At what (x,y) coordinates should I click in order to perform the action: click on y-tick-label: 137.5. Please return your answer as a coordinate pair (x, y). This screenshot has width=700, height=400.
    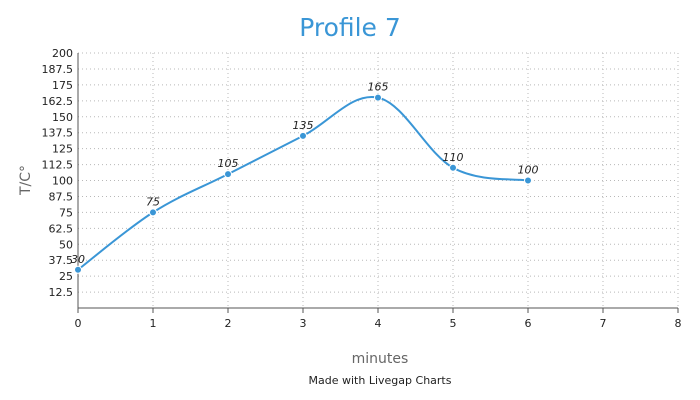
    Looking at the image, I should click on (58, 133).